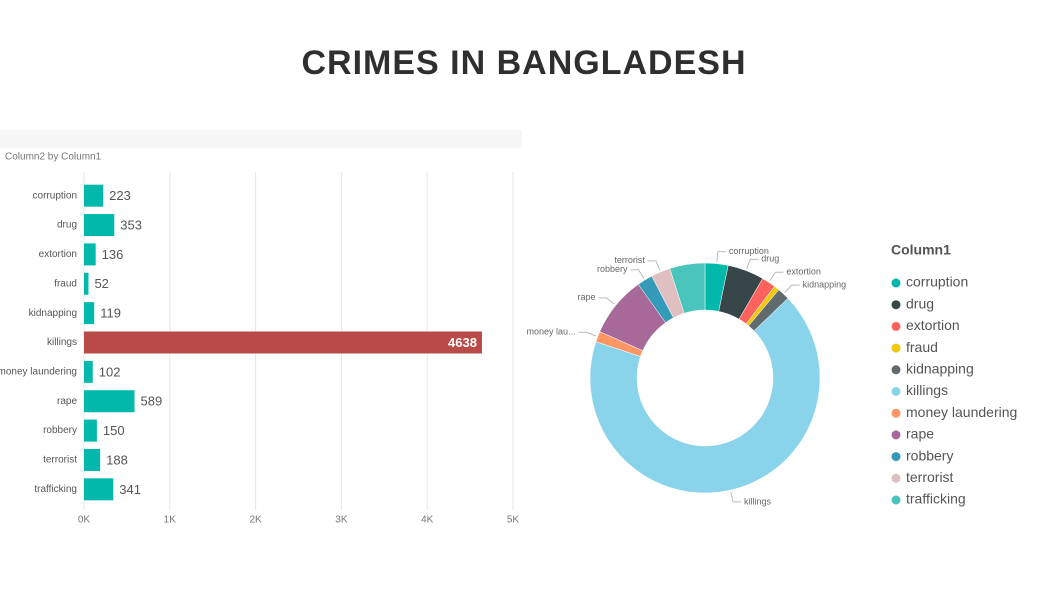  I want to click on value-label: 341, so click(130, 489).